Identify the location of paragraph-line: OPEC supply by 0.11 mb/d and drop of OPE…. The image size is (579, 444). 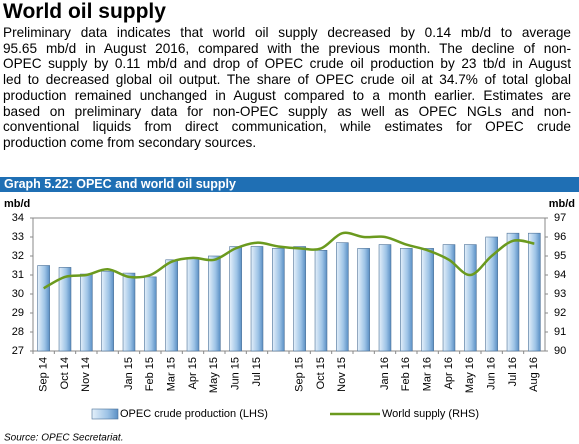
(287, 64).